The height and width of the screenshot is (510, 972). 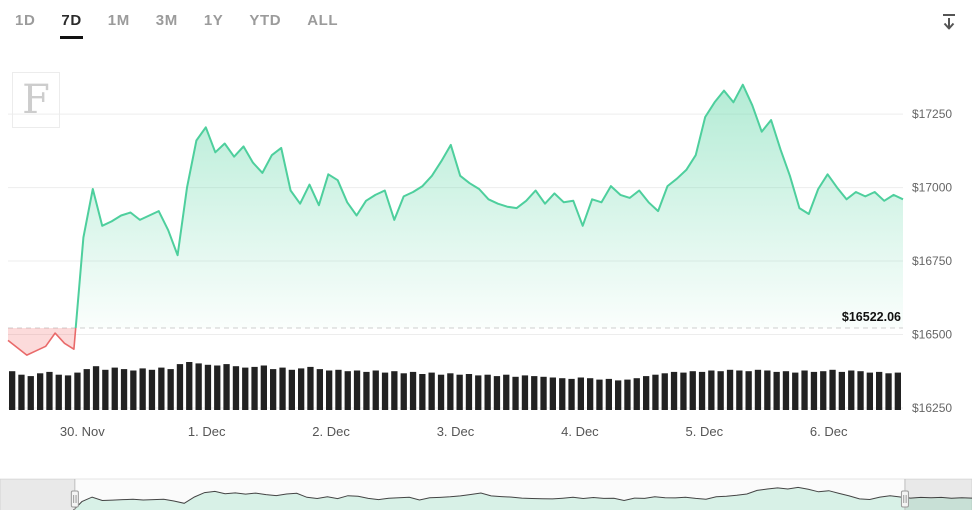 What do you see at coordinates (705, 431) in the screenshot?
I see `x-axis-label: 5. Dec` at bounding box center [705, 431].